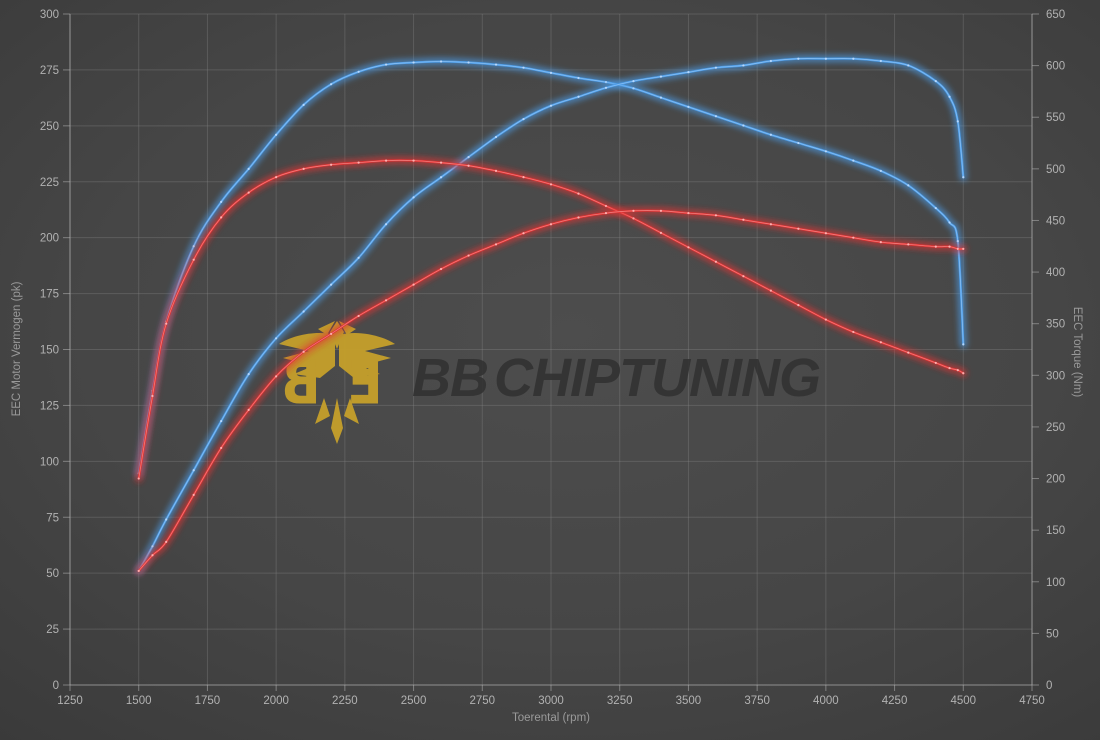 The width and height of the screenshot is (1100, 740). I want to click on svg-text: 125, so click(49, 406).